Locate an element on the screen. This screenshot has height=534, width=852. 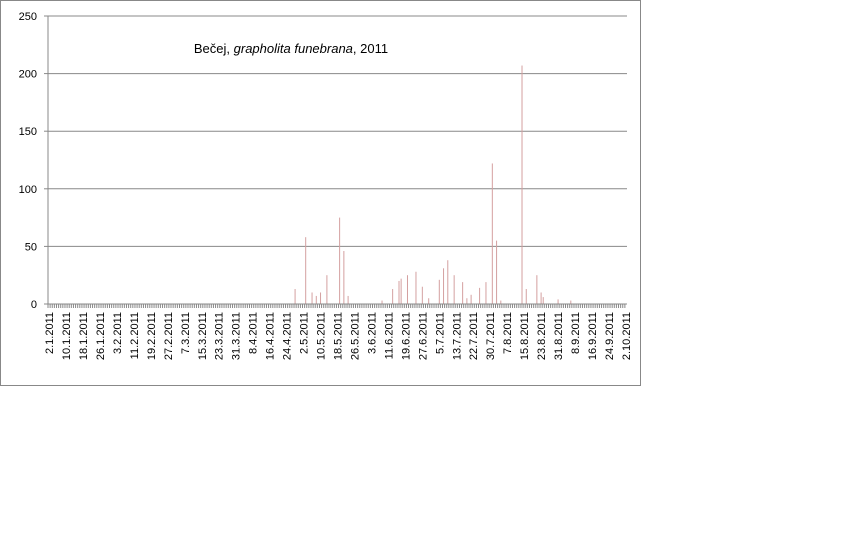
x-tick-label: 26.5.2011 is located at coordinates (355, 336).